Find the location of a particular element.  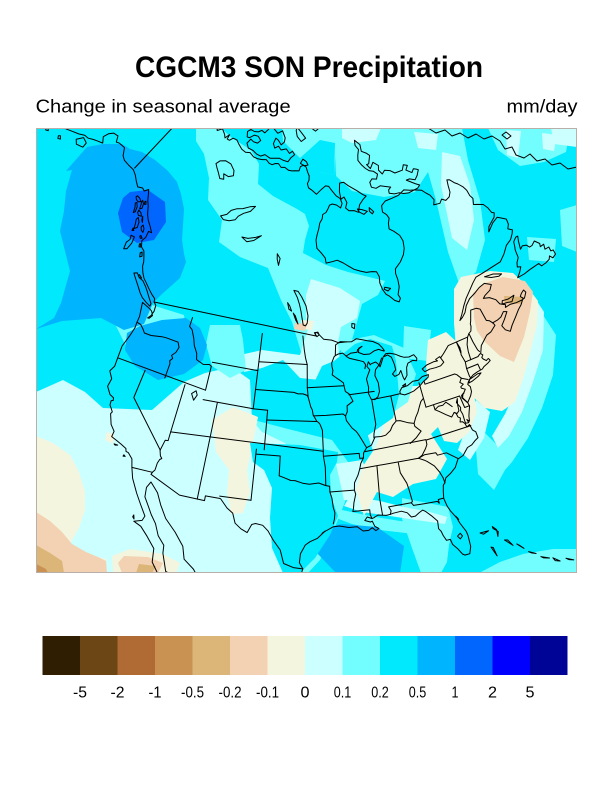

svg-text: -2 is located at coordinates (118, 693).